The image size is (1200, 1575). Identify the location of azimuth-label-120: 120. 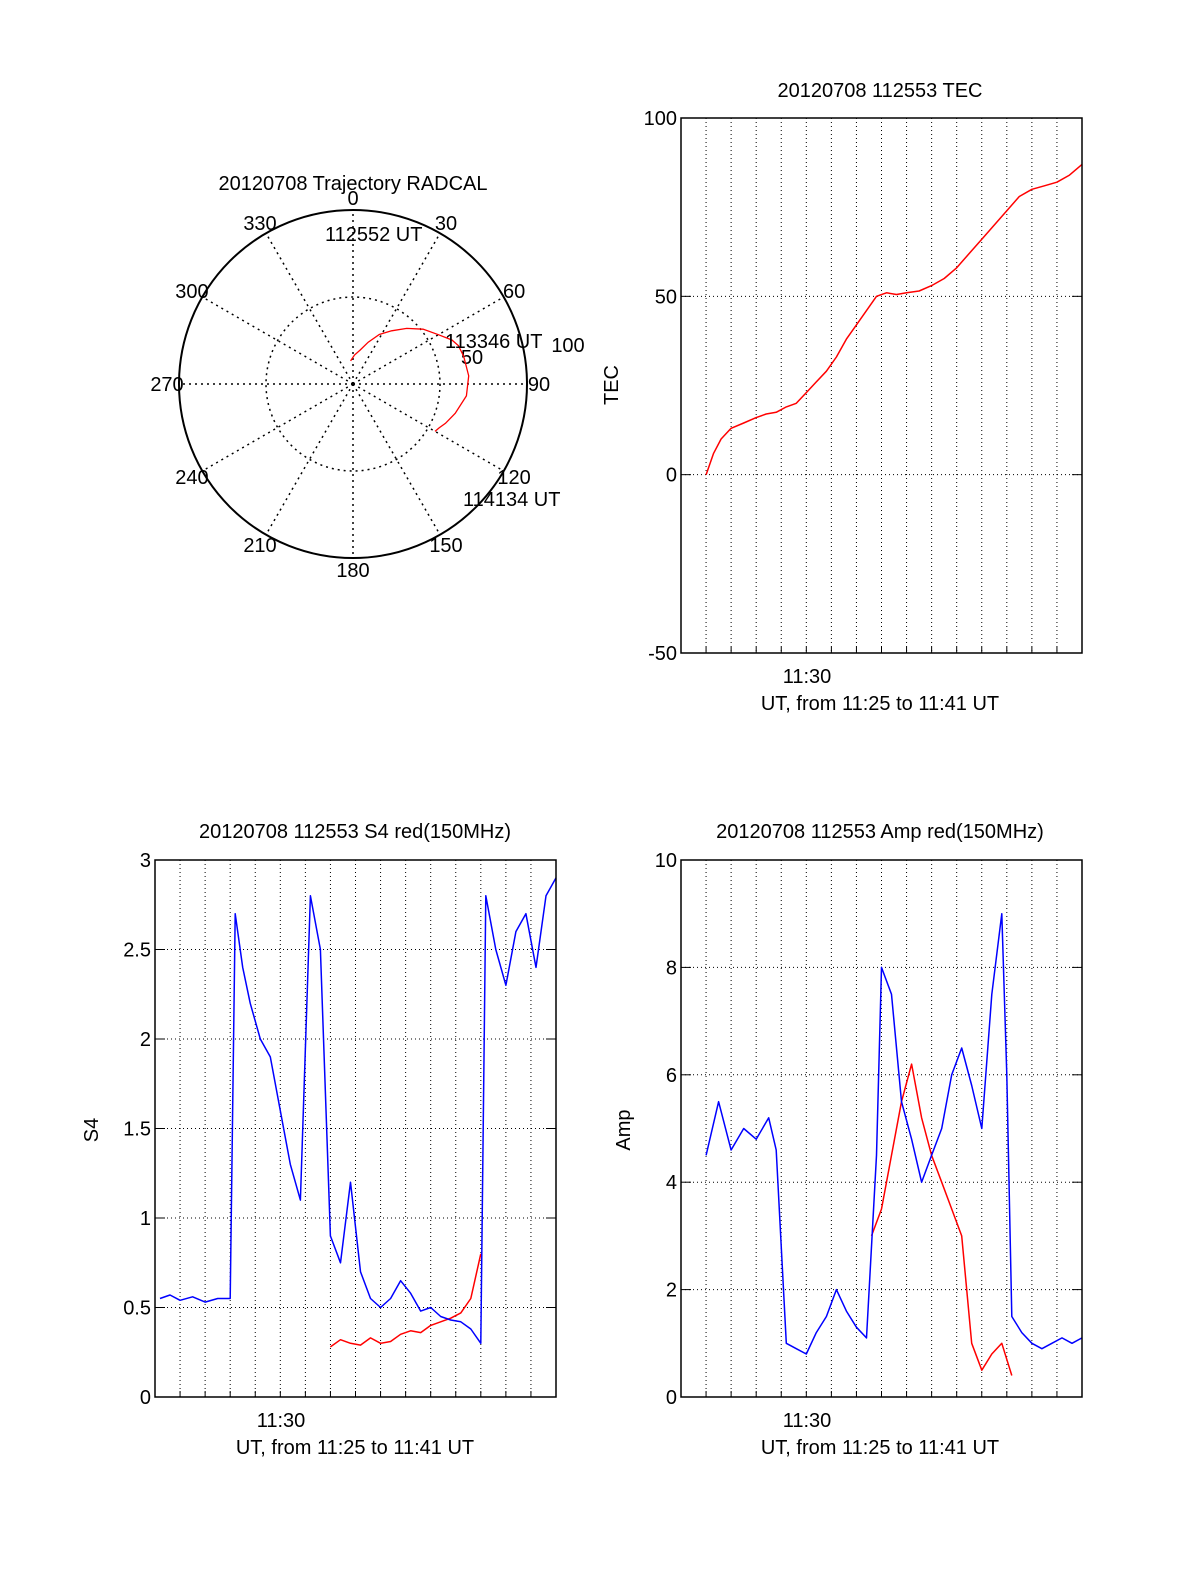
(513, 478).